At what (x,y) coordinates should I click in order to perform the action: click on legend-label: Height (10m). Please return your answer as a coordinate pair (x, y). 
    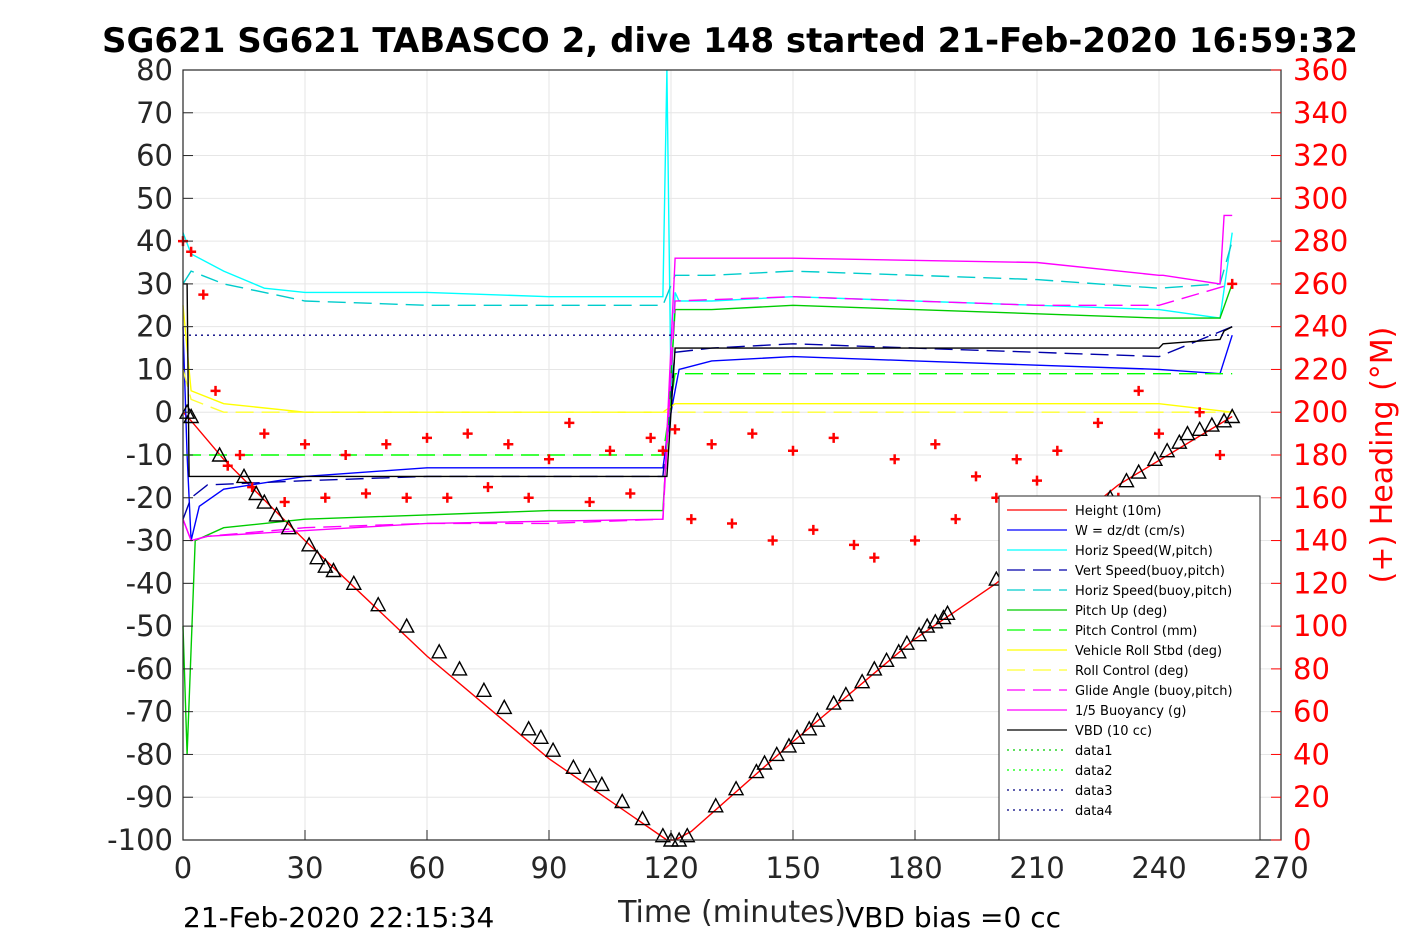
    Looking at the image, I should click on (1118, 511).